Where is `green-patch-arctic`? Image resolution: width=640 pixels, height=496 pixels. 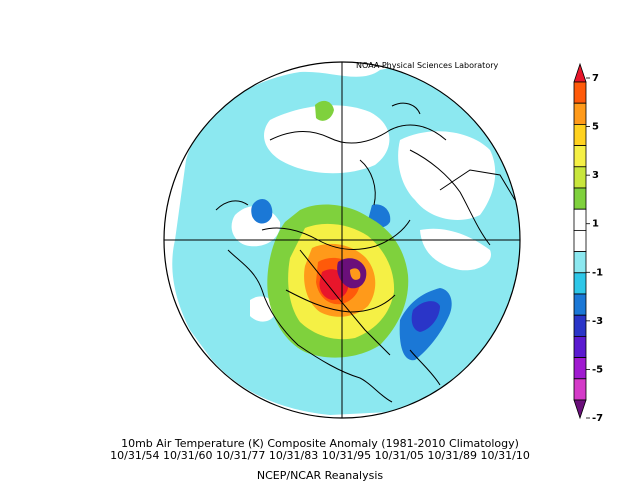
green-patch-arctic is located at coordinates (324, 110).